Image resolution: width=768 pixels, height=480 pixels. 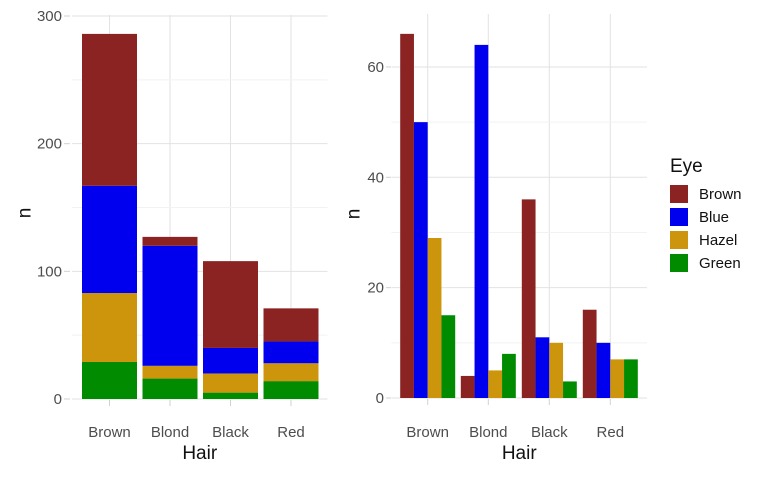 What do you see at coordinates (434, 318) in the screenshot?
I see `grouped-bar-brown-hazel` at bounding box center [434, 318].